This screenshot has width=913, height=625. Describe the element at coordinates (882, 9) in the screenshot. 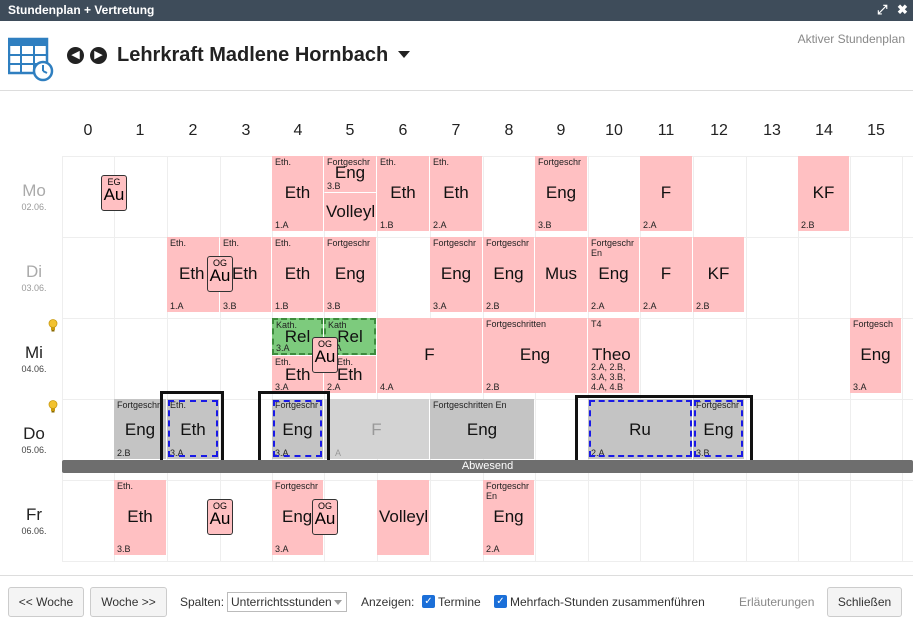

I see `expand-icon: ⤢` at that location.